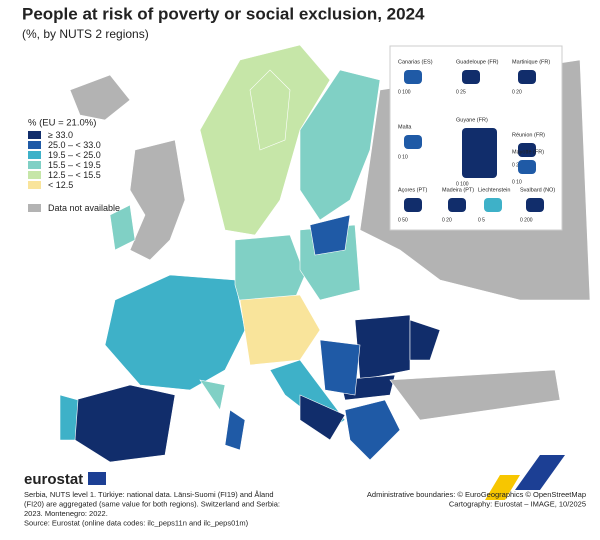  I want to click on inset-label: Malta, so click(405, 127).